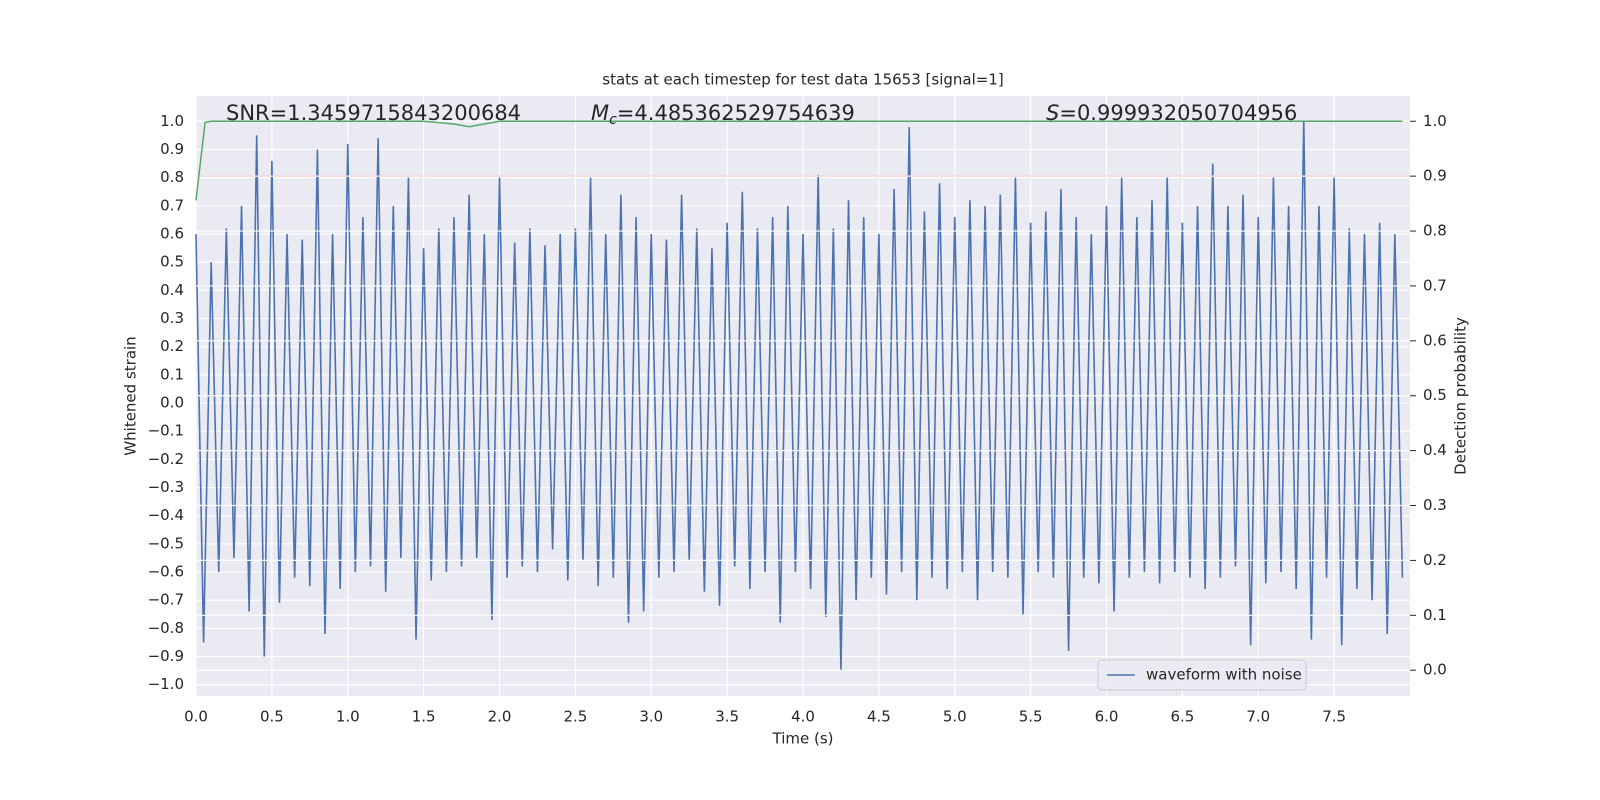  Describe the element at coordinates (166, 431) in the screenshot. I see `y-tick-label: −0.1` at that location.